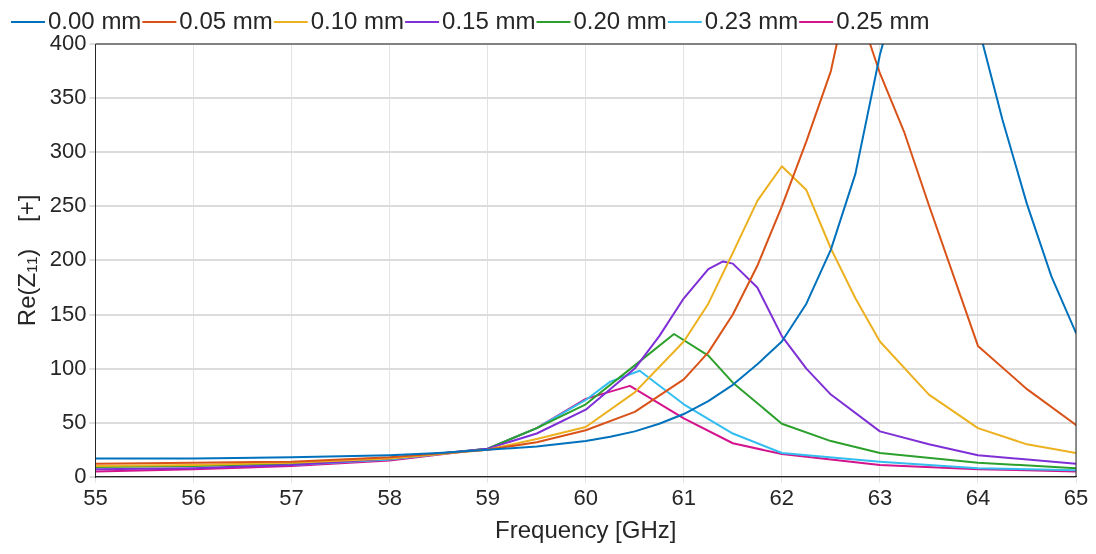 The height and width of the screenshot is (554, 1096). I want to click on y-tick-label: 300, so click(68, 151).